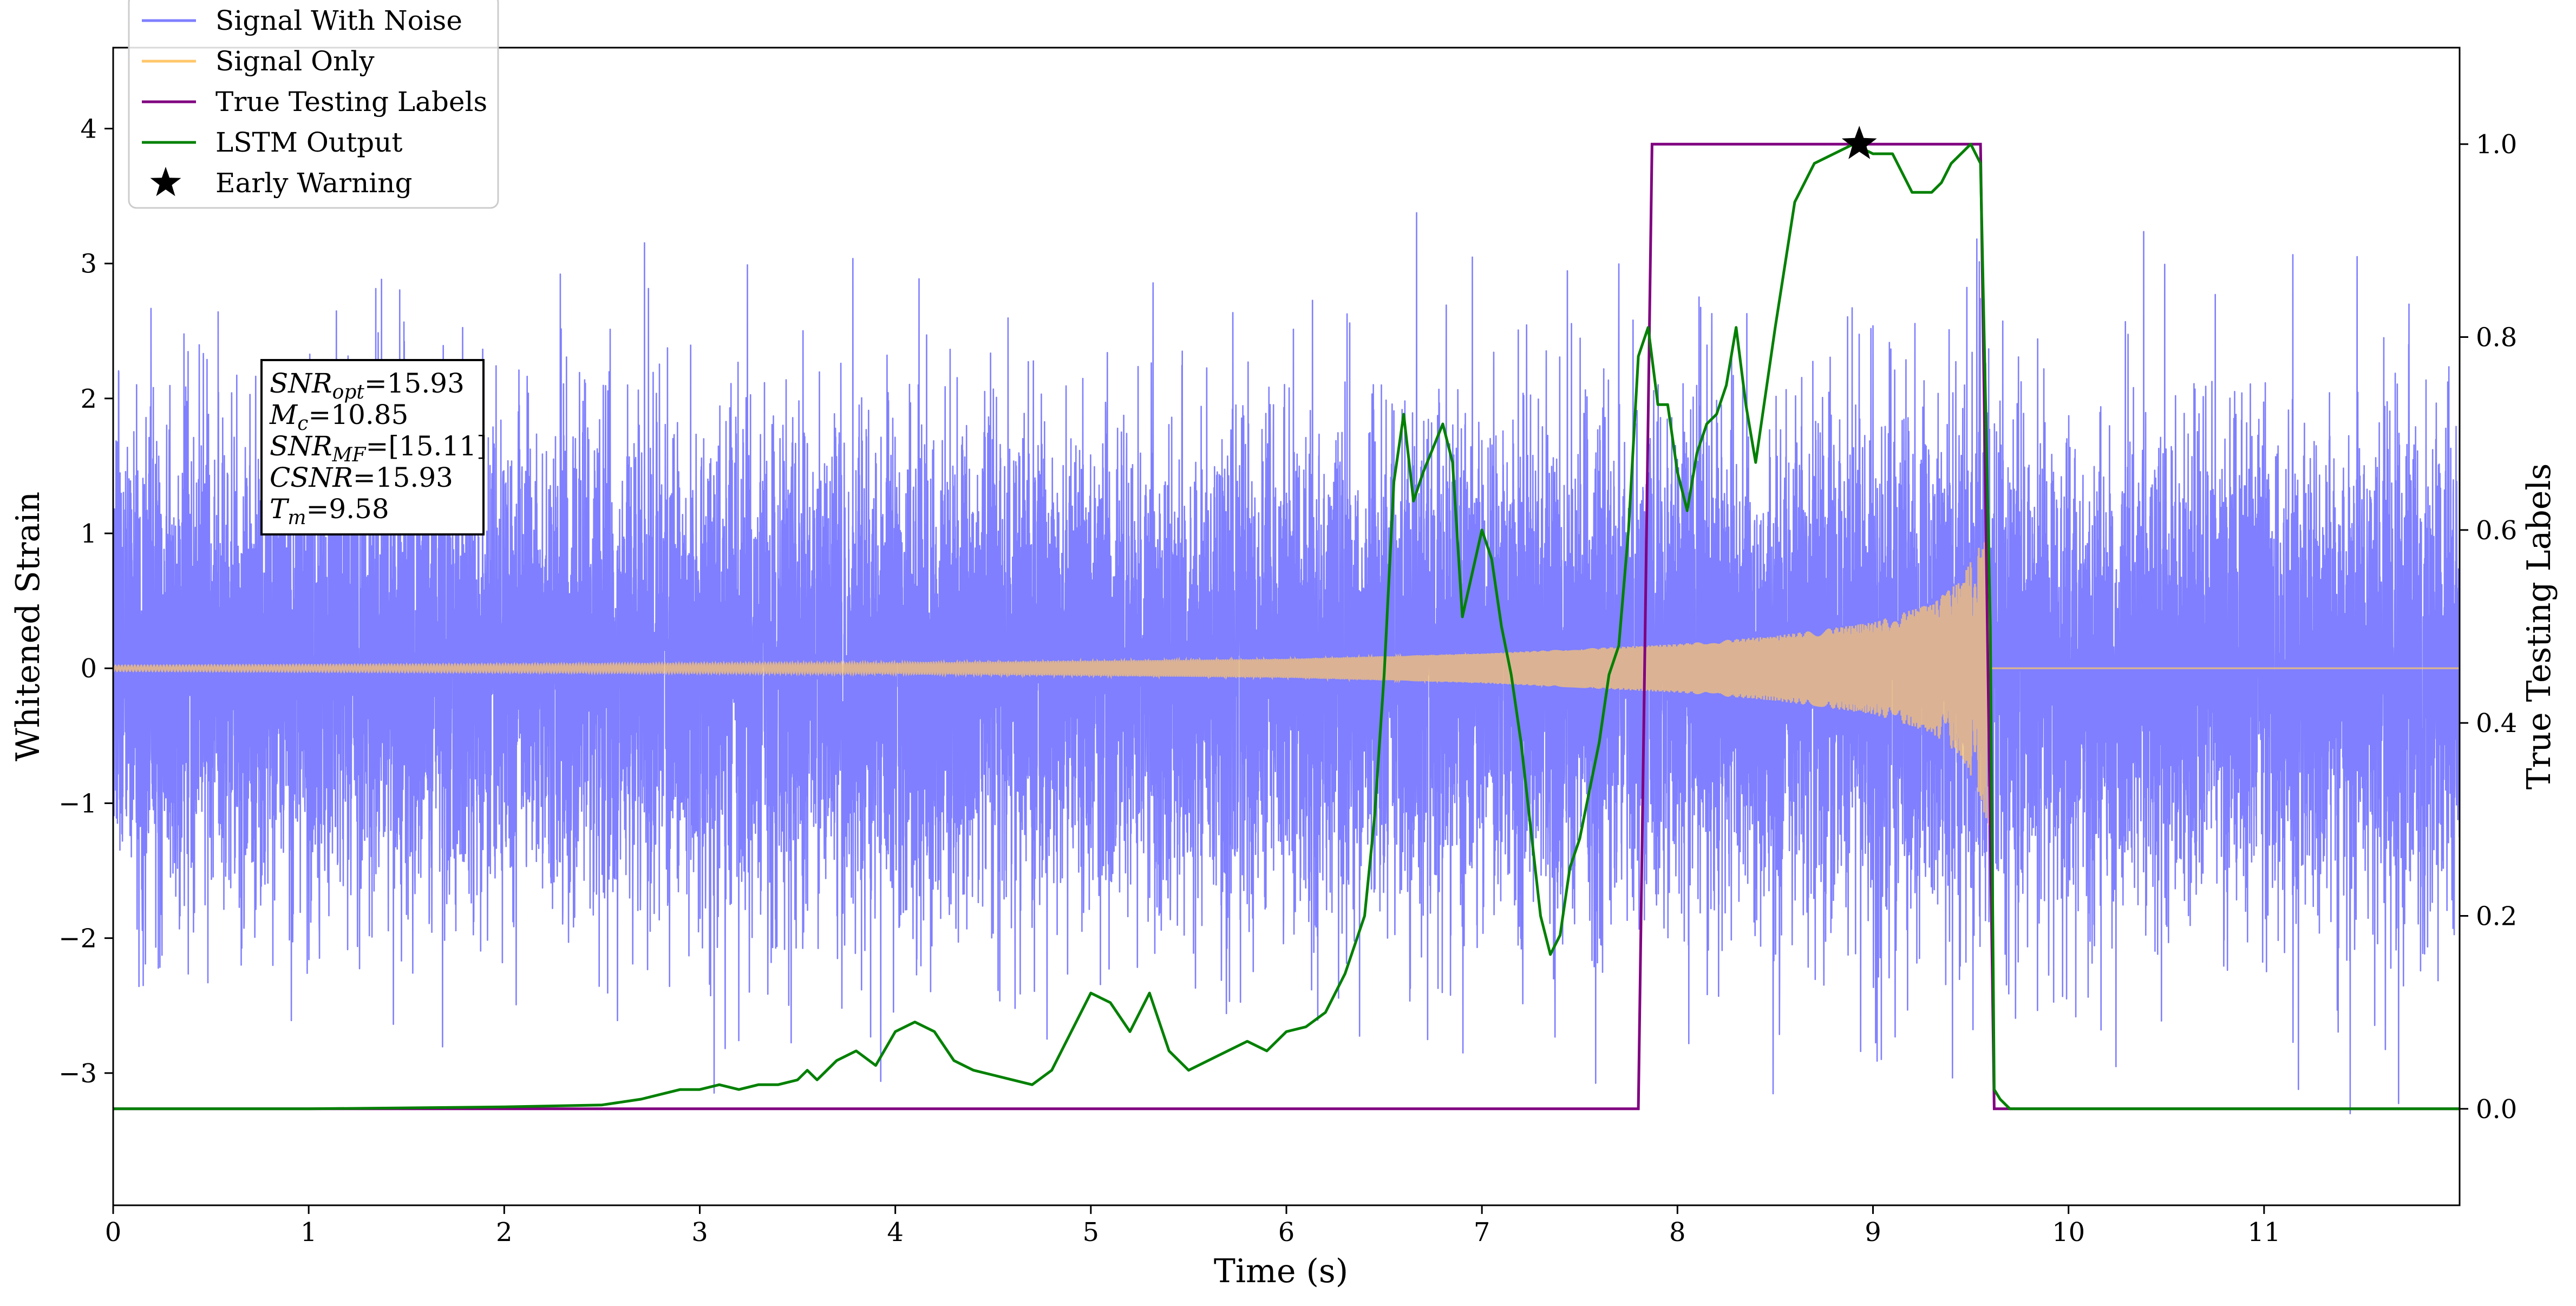 The width and height of the screenshot is (2576, 1306). What do you see at coordinates (77, 1074) in the screenshot?
I see `y-tick-label: −3` at bounding box center [77, 1074].